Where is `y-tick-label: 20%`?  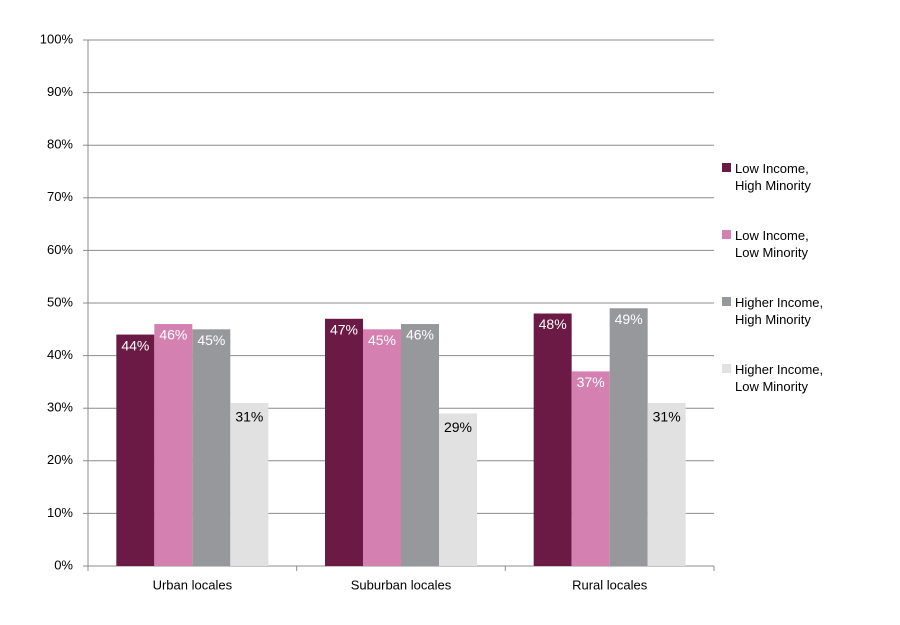 y-tick-label: 20% is located at coordinates (60, 459).